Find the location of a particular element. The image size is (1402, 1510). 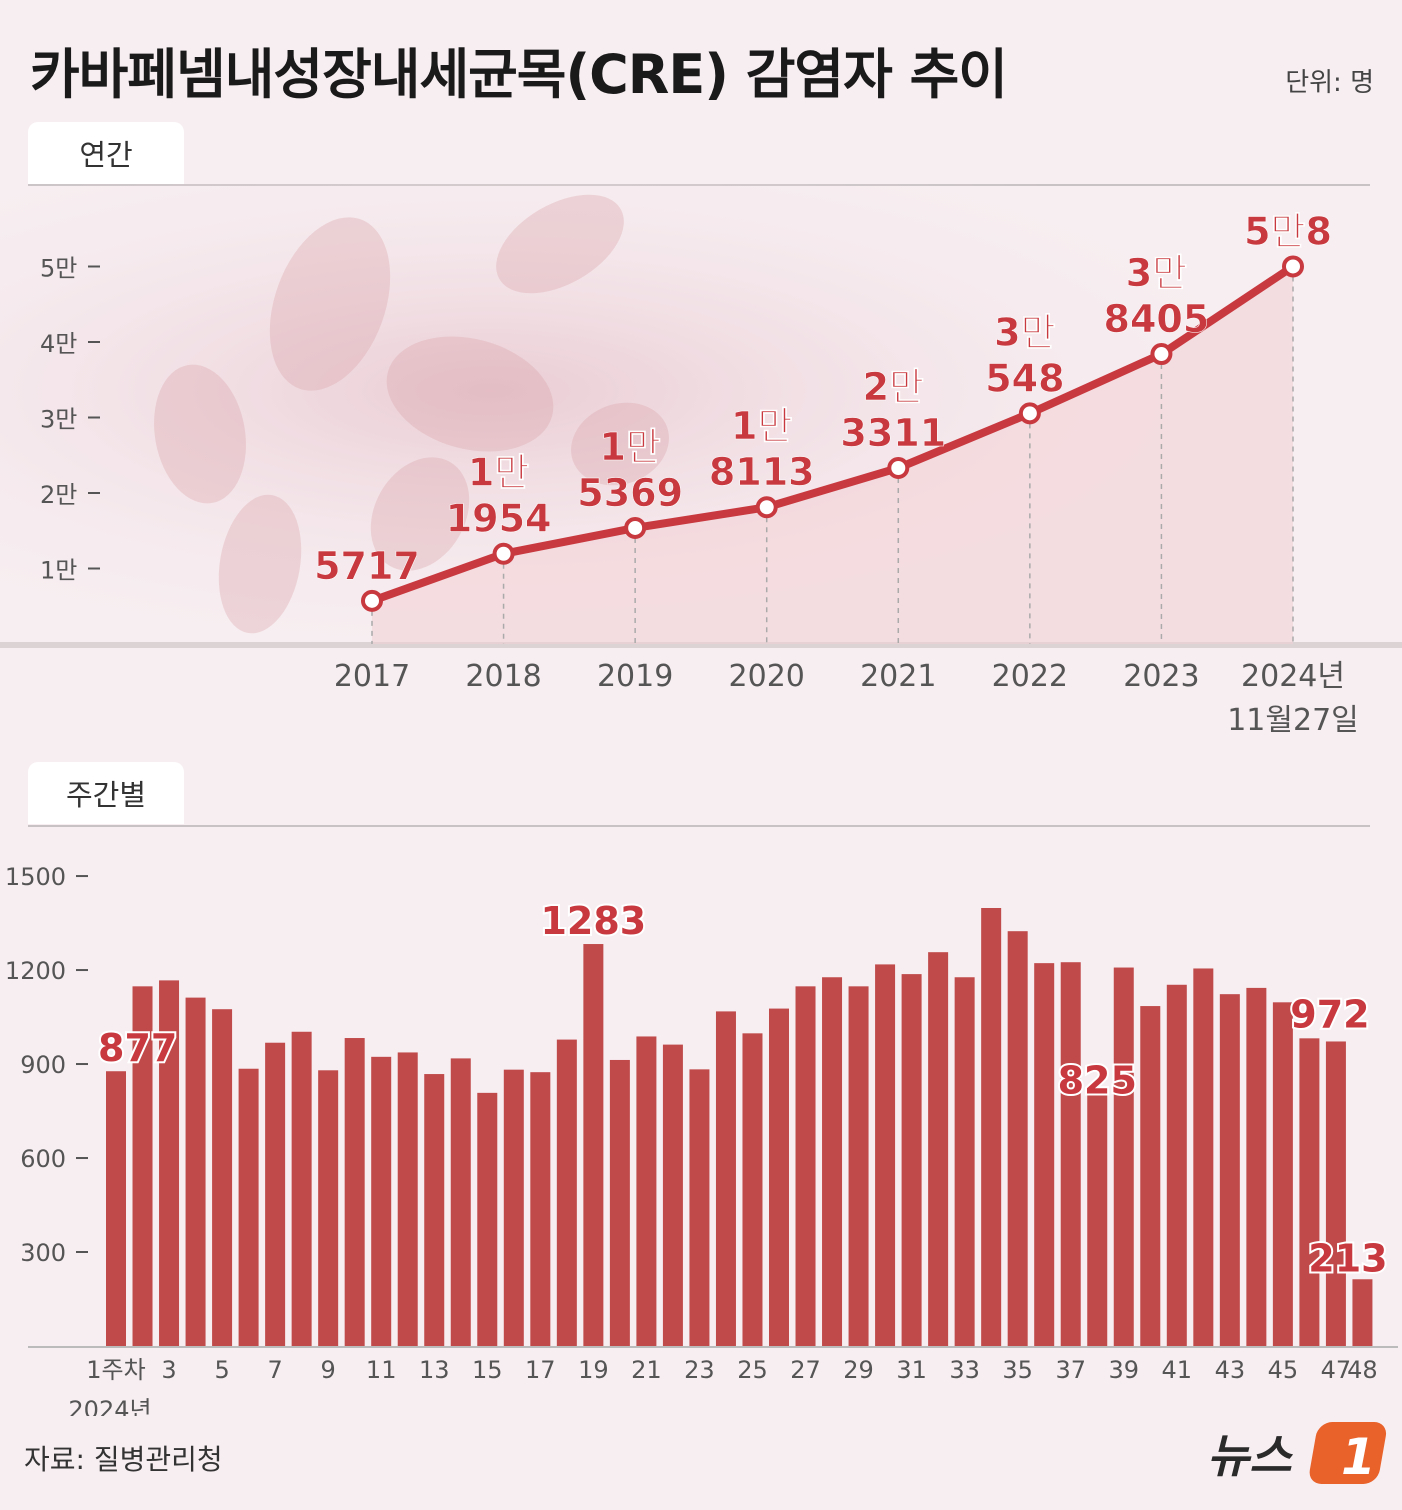

data-label: 1954 is located at coordinates (499, 519).